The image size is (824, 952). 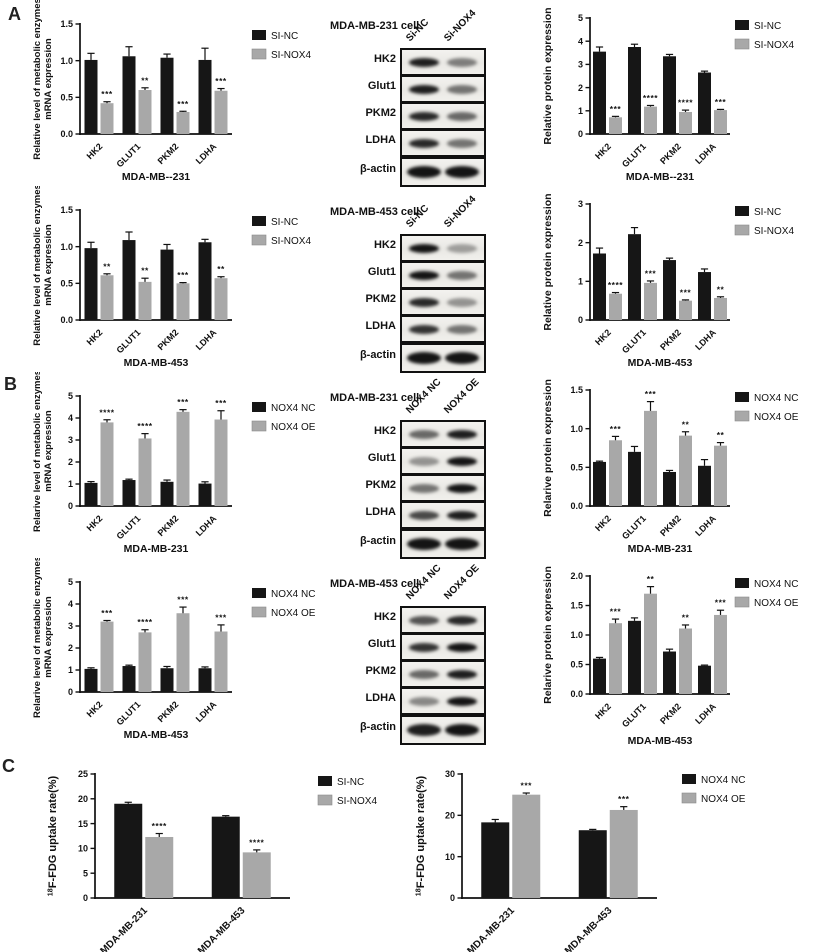 I want to click on blot-row-label: β-actin, so click(x=377, y=727).